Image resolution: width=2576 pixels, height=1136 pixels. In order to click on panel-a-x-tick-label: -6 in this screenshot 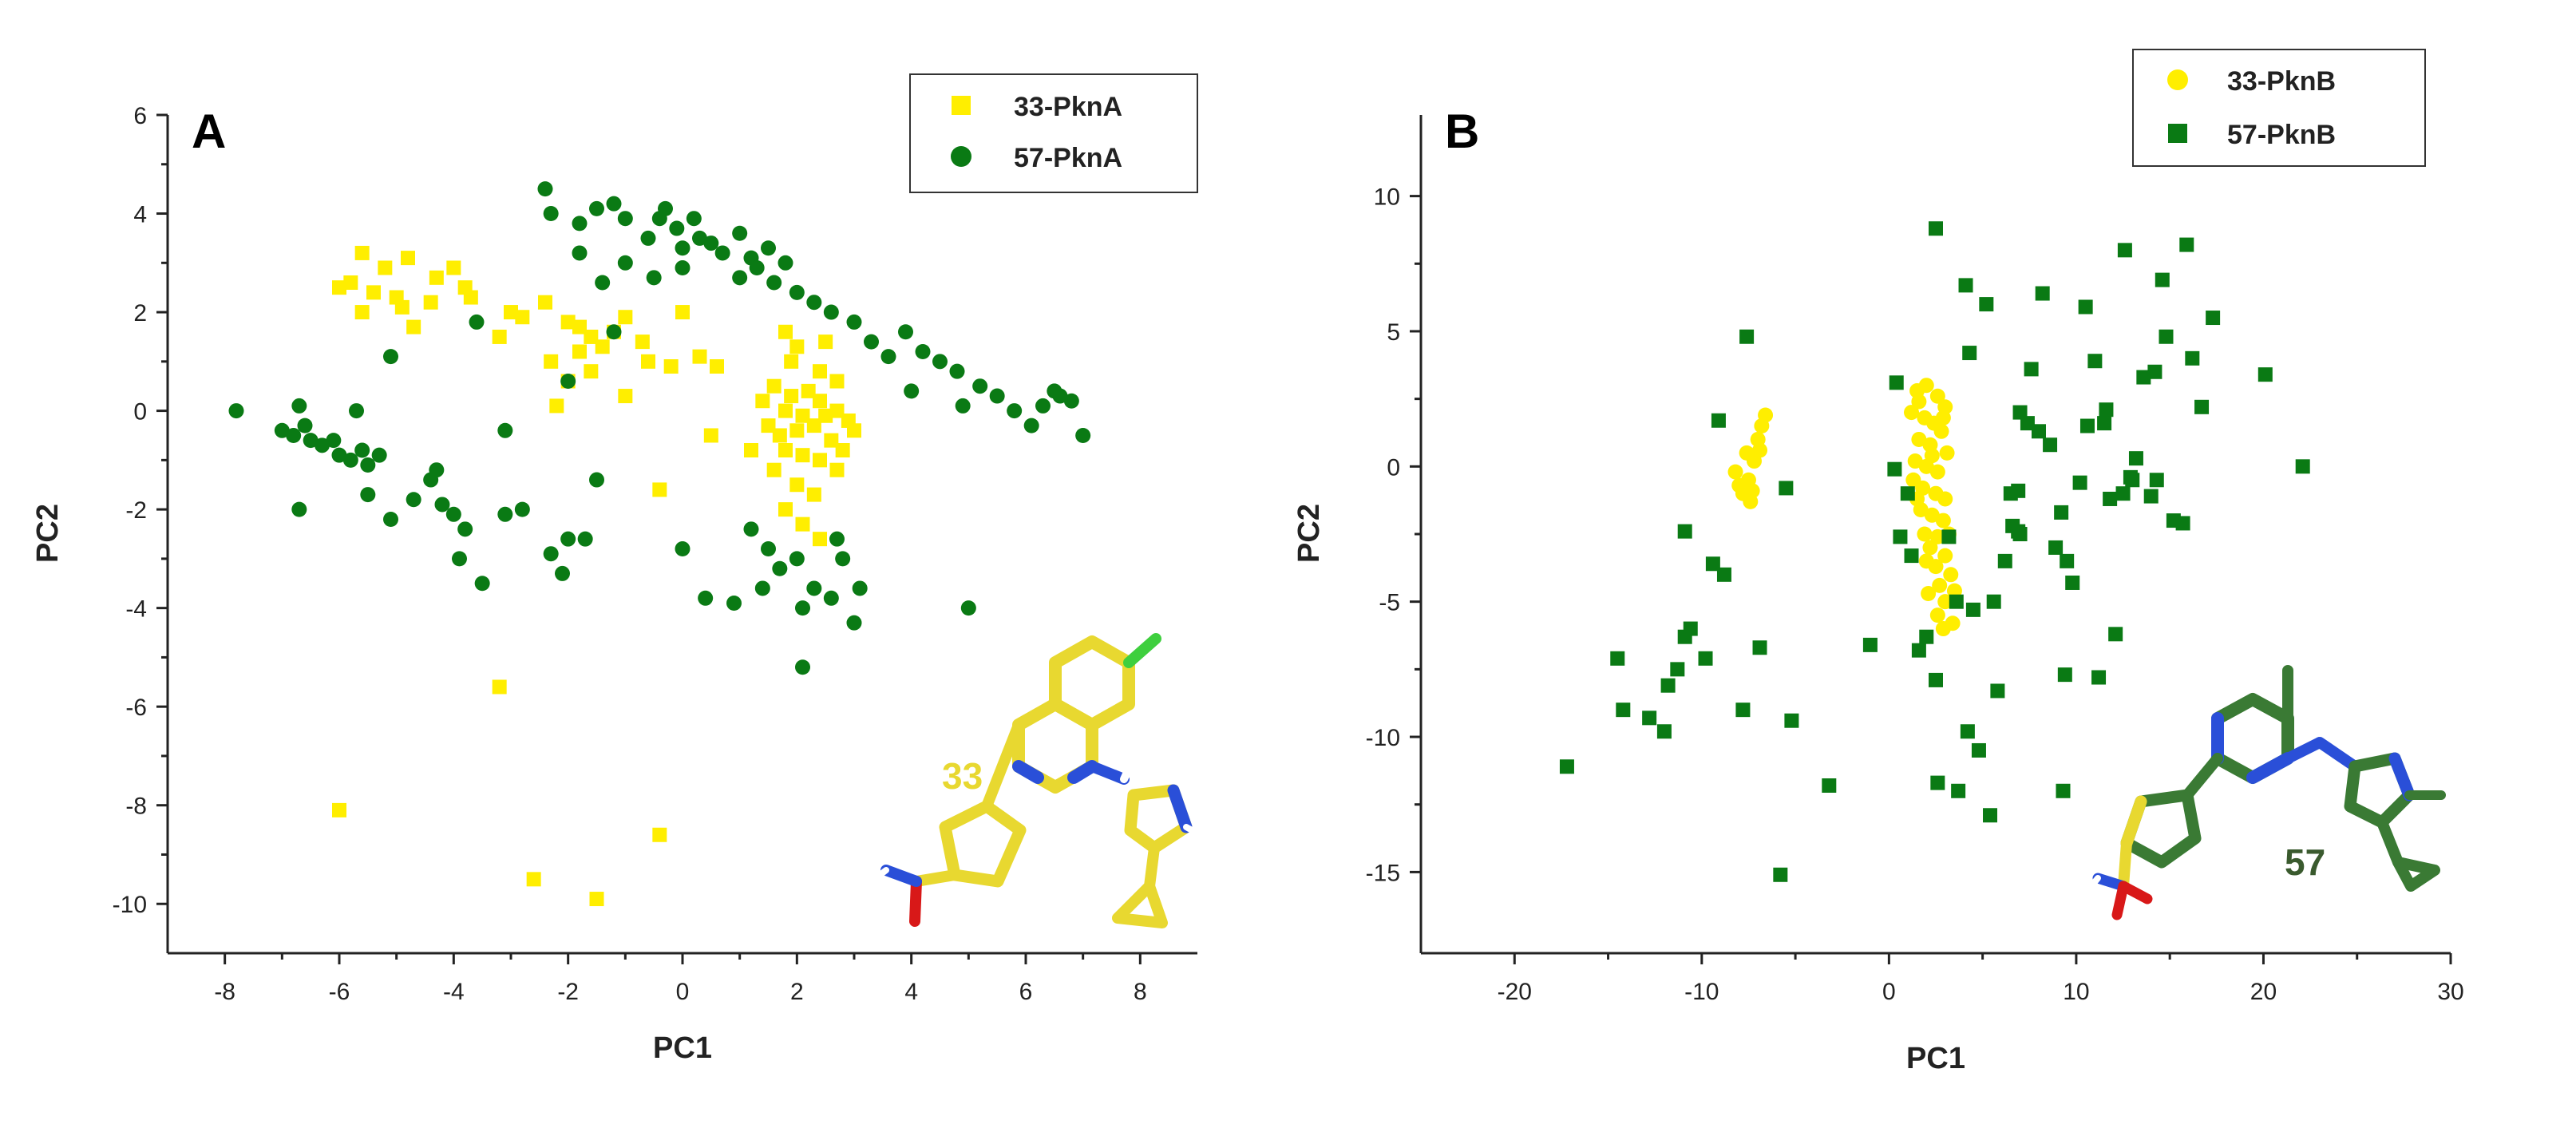, I will do `click(340, 992)`.